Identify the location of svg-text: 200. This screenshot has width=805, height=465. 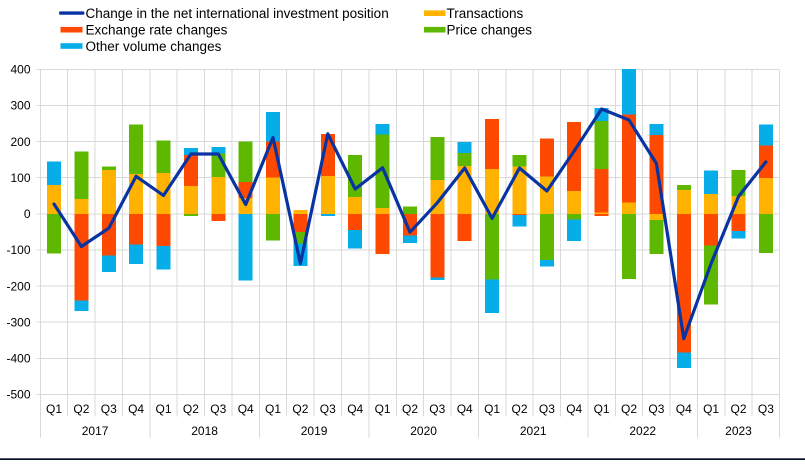
(20, 142).